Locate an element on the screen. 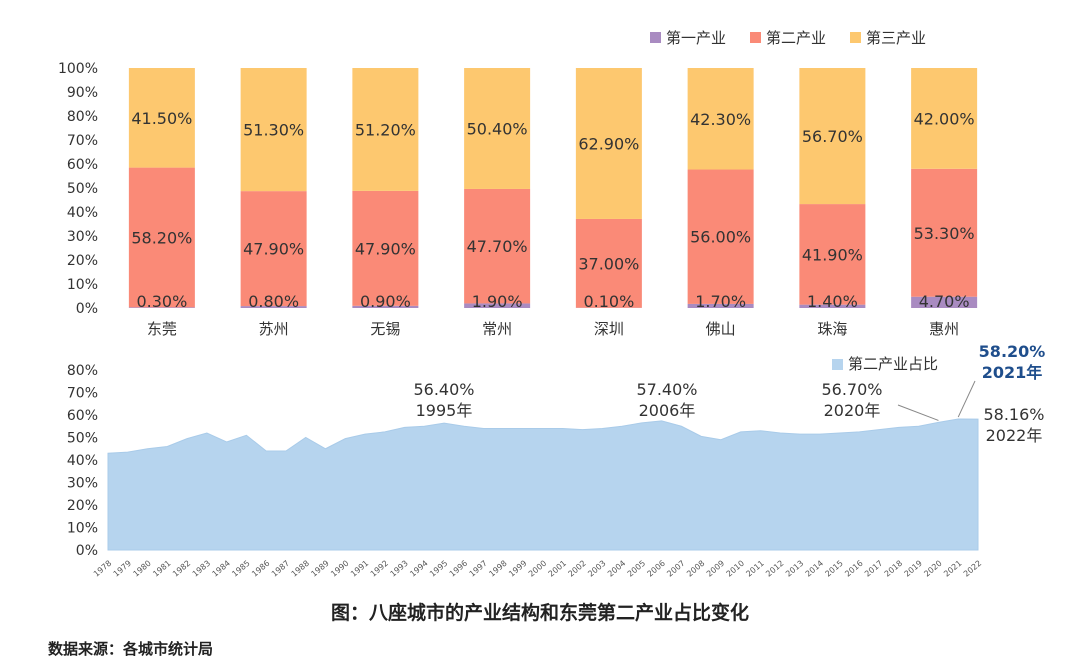  x-tick-label: 2022 is located at coordinates (972, 569).